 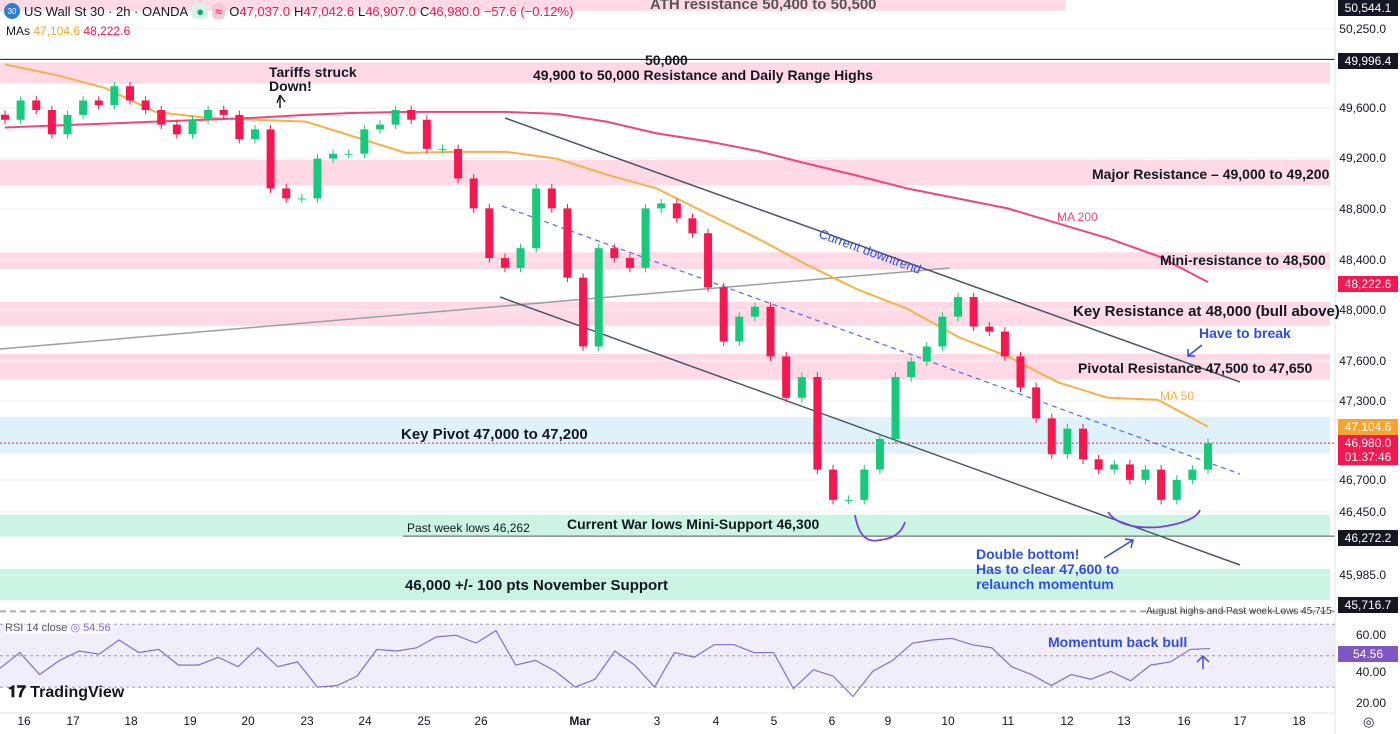 I want to click on time-tick: 10, so click(x=948, y=721).